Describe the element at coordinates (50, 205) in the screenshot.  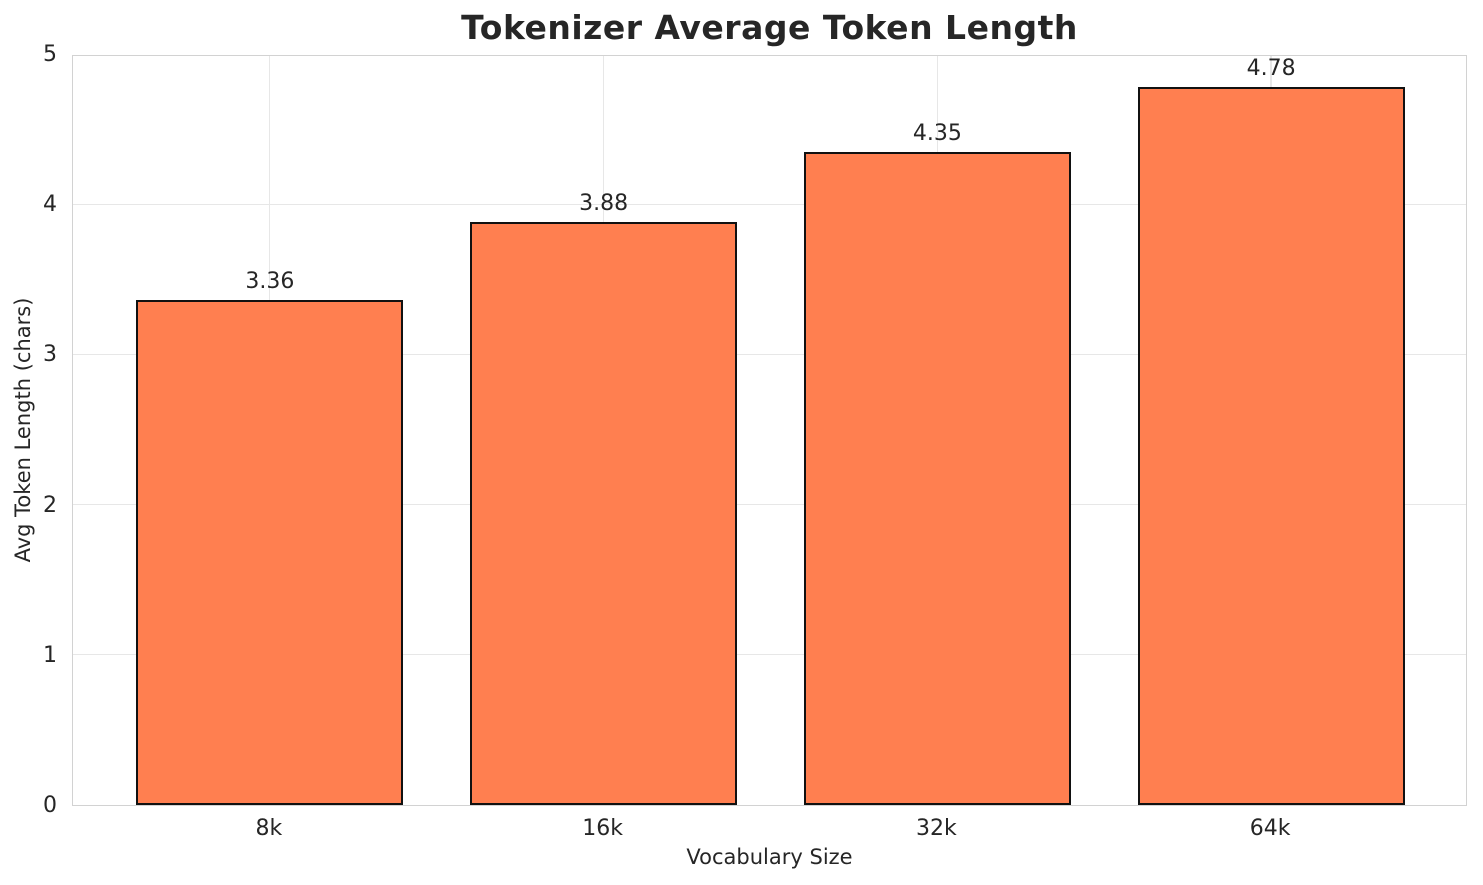
I see `y-tick-label: 4` at that location.